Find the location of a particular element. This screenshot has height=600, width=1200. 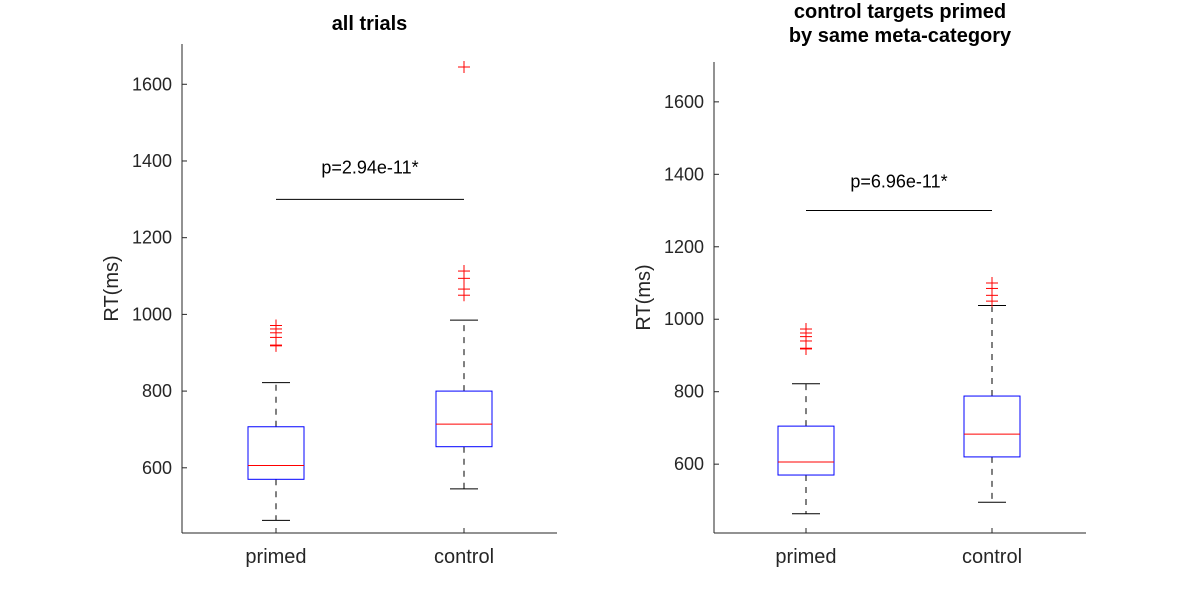

p-value-label: p=6.96e-11* is located at coordinates (898, 182).